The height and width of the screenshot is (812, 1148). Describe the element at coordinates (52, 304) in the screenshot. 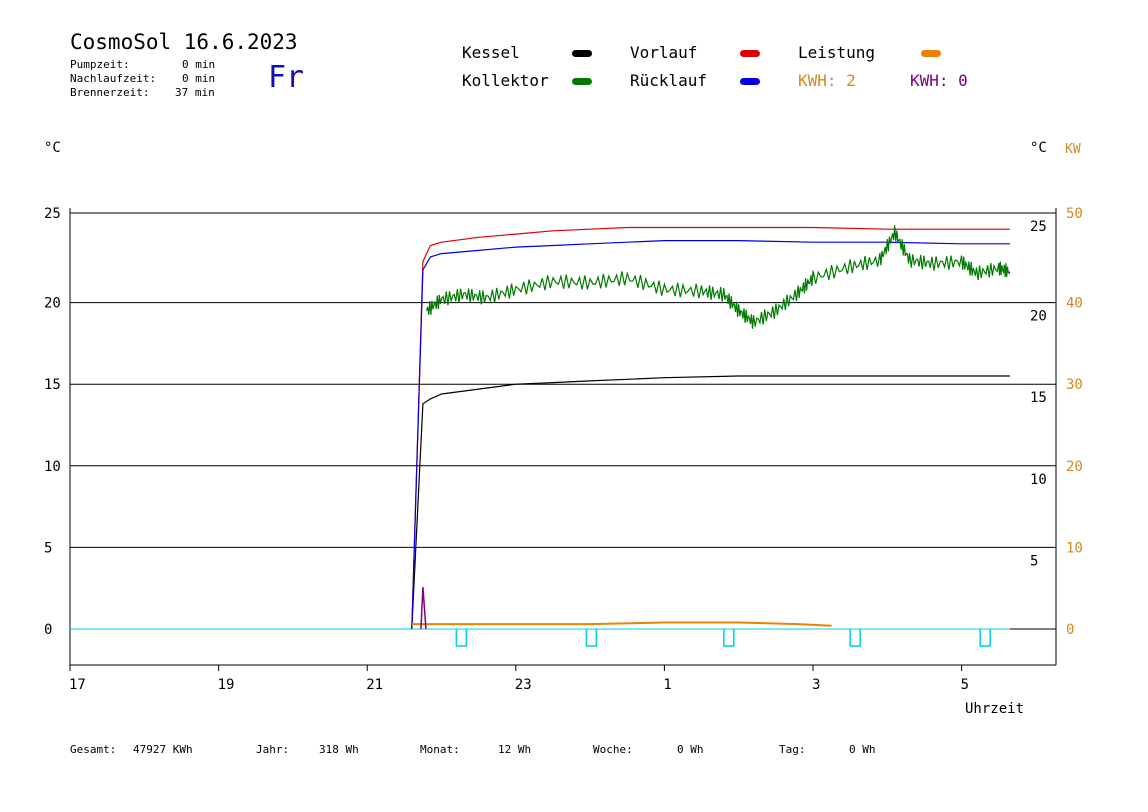

I see `y-tick-left-20: 20` at that location.